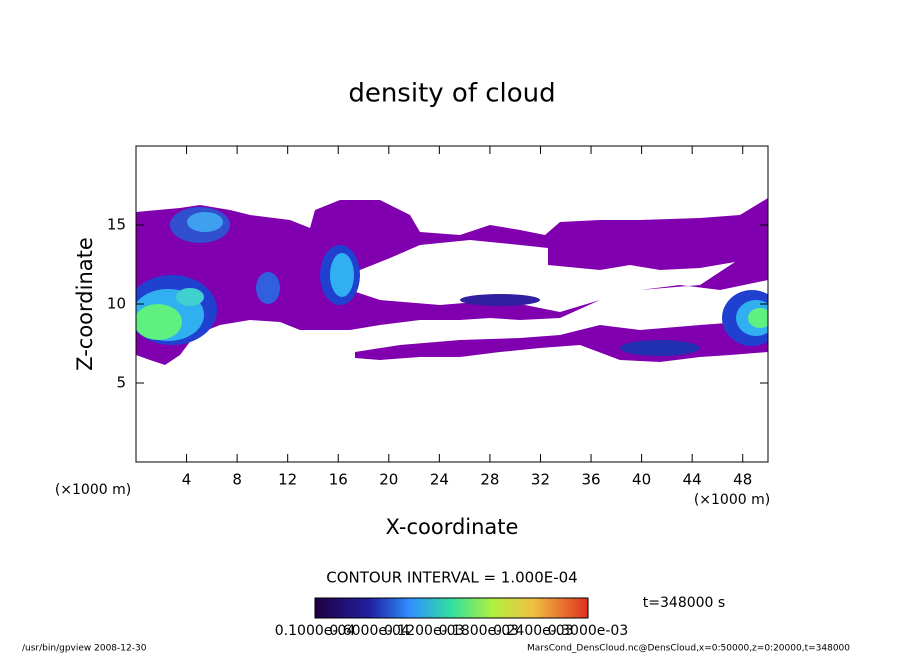 The height and width of the screenshot is (654, 904). Describe the element at coordinates (641, 480) in the screenshot. I see `x-tick-label: 40` at that location.